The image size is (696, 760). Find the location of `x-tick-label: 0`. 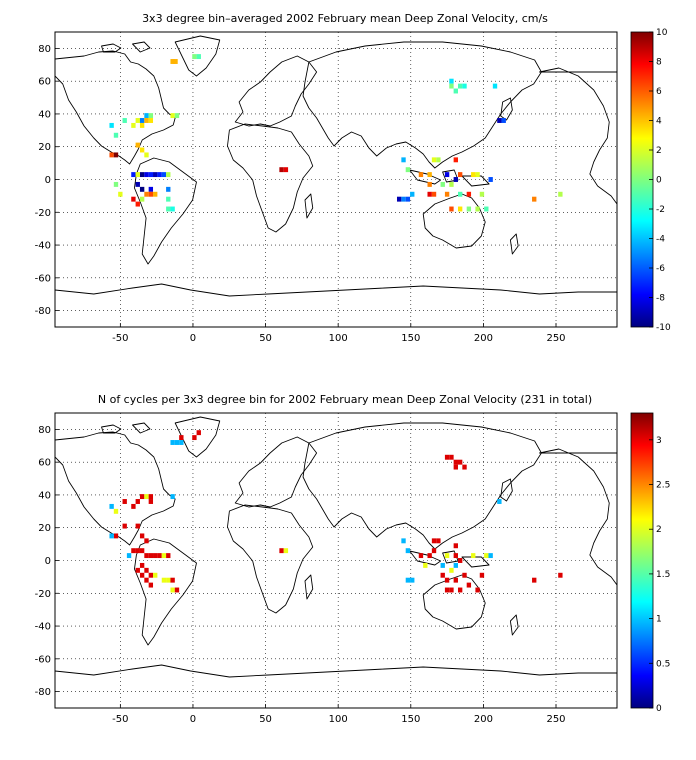

x-tick-label: 0 is located at coordinates (193, 338).